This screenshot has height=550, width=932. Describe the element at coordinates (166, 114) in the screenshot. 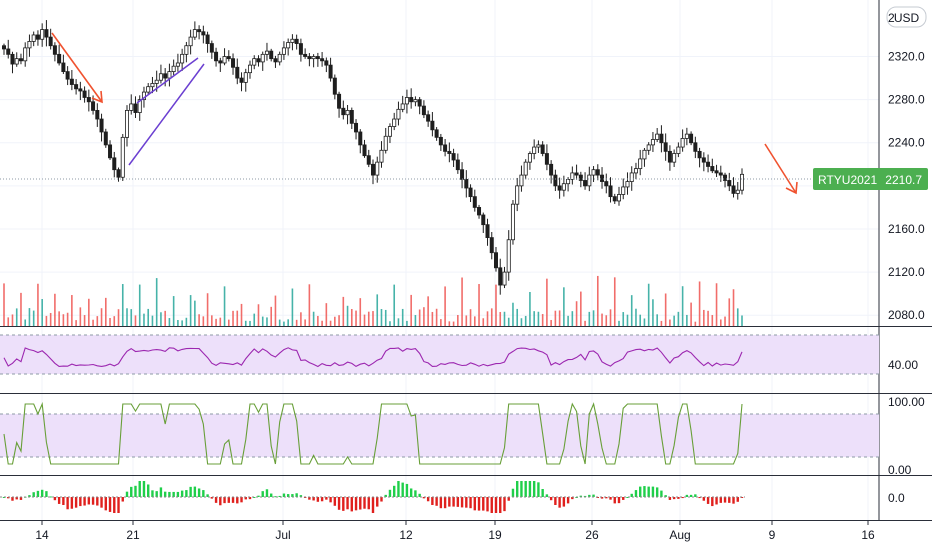

I see `trend-channel-lower` at that location.